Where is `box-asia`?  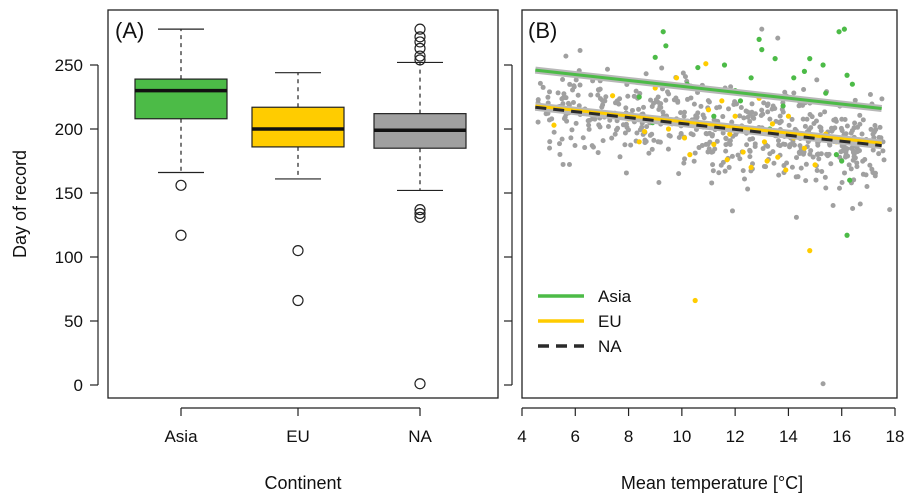 box-asia is located at coordinates (181, 134).